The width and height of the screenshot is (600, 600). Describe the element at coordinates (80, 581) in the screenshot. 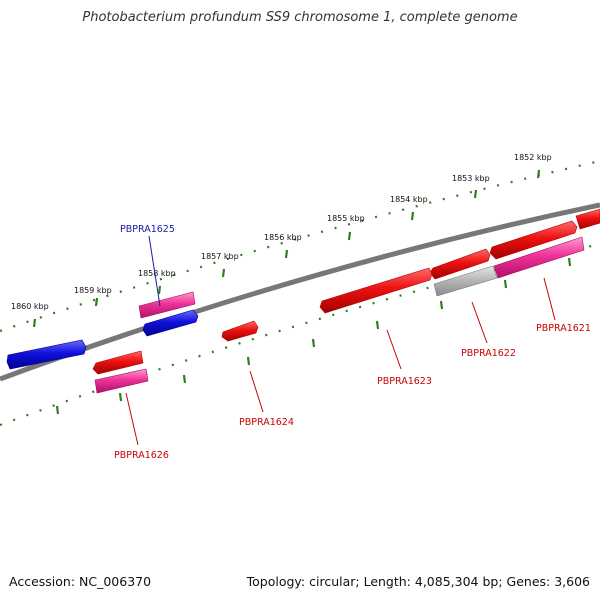

I see `accession-text: Accession: NC_006370` at that location.